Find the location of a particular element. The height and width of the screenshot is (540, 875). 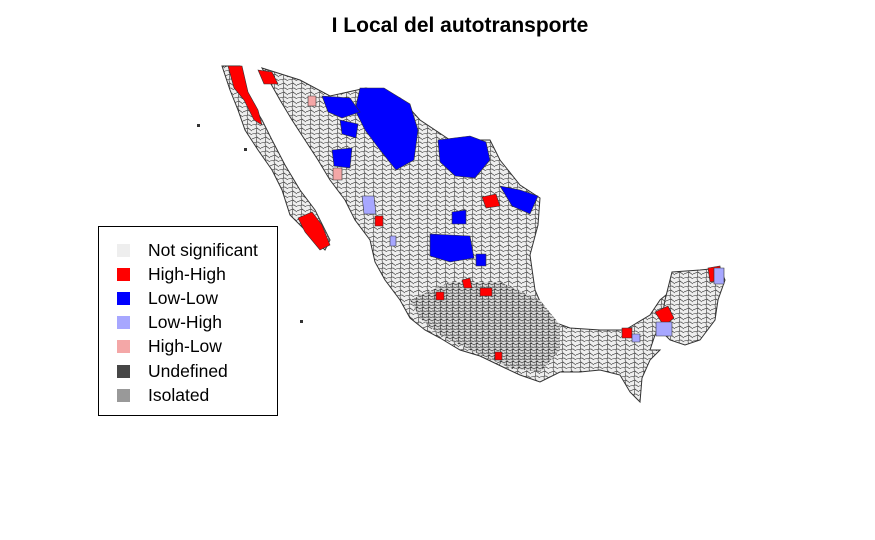

baja-california is located at coordinates (276, 158).